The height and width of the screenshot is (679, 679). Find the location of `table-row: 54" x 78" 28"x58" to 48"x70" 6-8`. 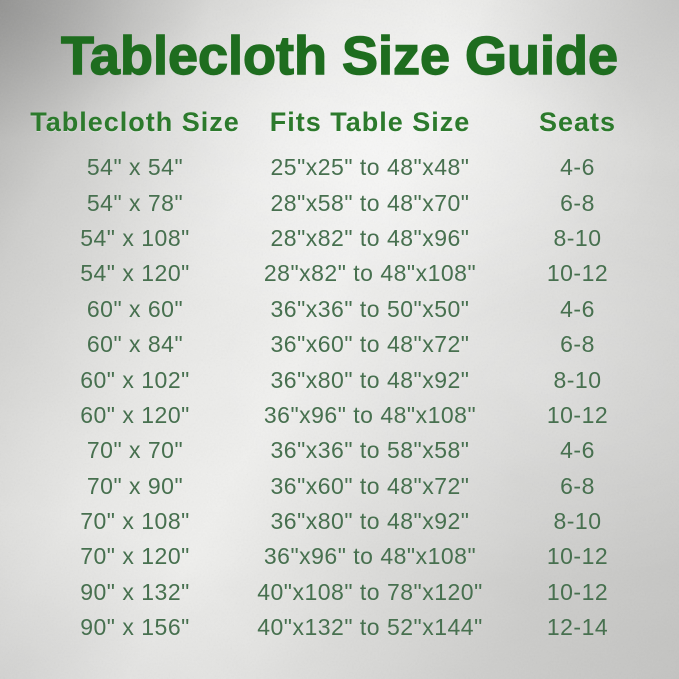

table-row: 54" x 78" 28"x58" to 48"x70" 6-8 is located at coordinates (342, 202).